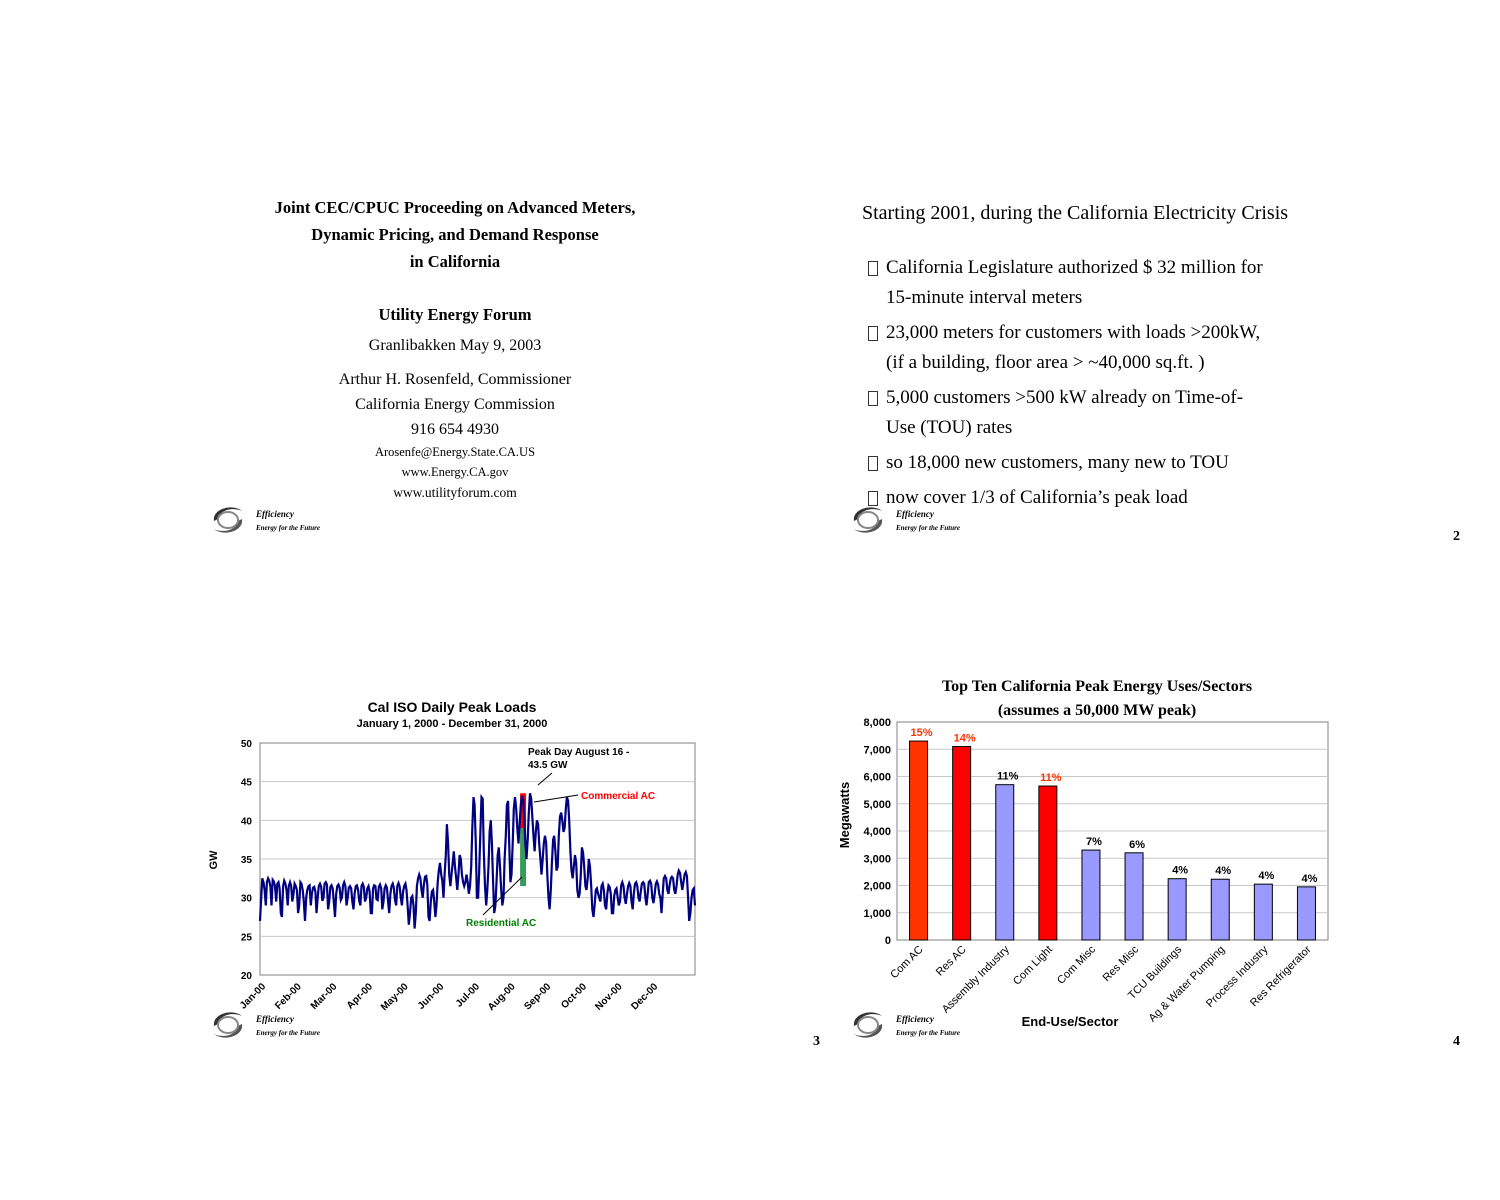 The image size is (1500, 1200). Describe the element at coordinates (247, 937) in the screenshot. I see `y-tick-label: 25` at that location.